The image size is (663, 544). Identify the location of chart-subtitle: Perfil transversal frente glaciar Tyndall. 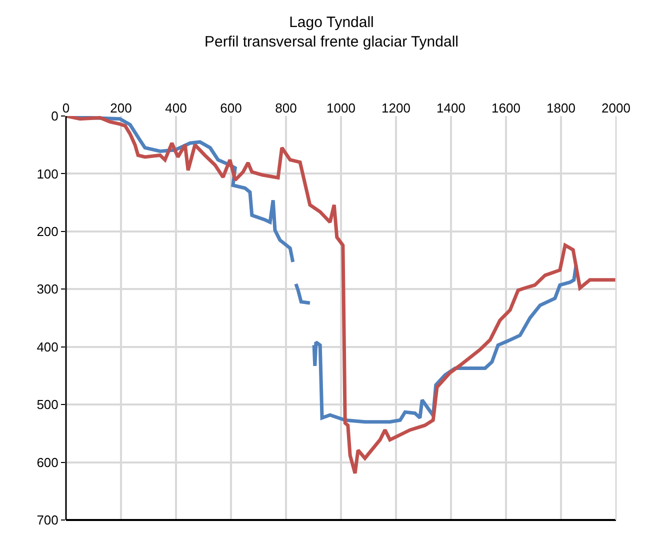
(331, 42).